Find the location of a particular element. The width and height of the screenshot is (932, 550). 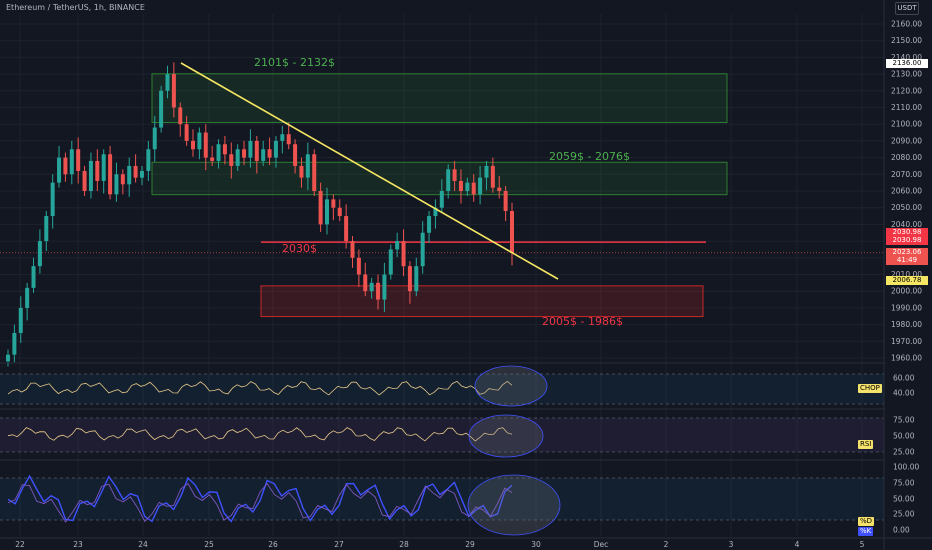

time-tick-label: 23 is located at coordinates (78, 544).